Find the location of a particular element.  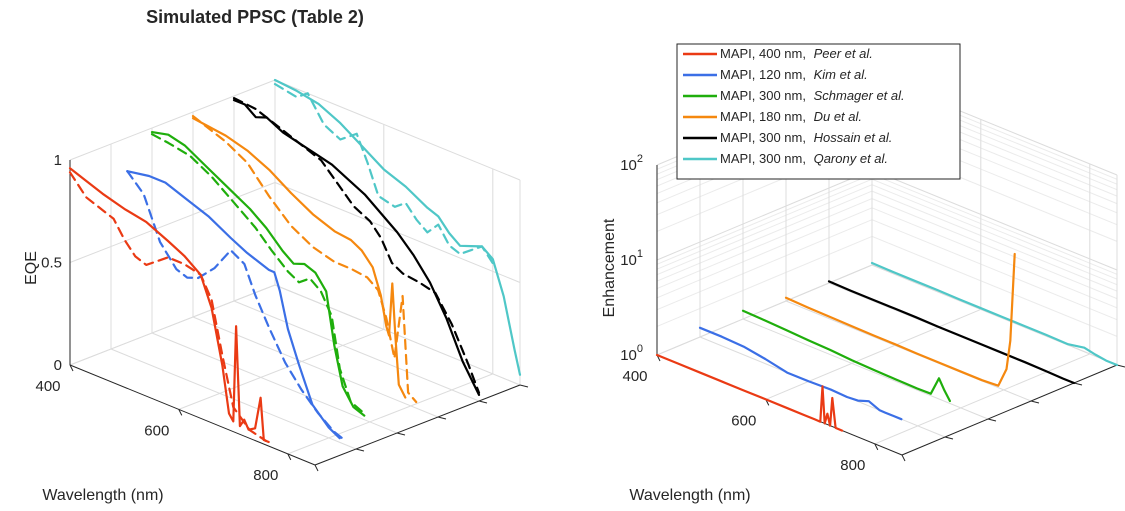

y-tick-exponent: 1 is located at coordinates (640, 254).